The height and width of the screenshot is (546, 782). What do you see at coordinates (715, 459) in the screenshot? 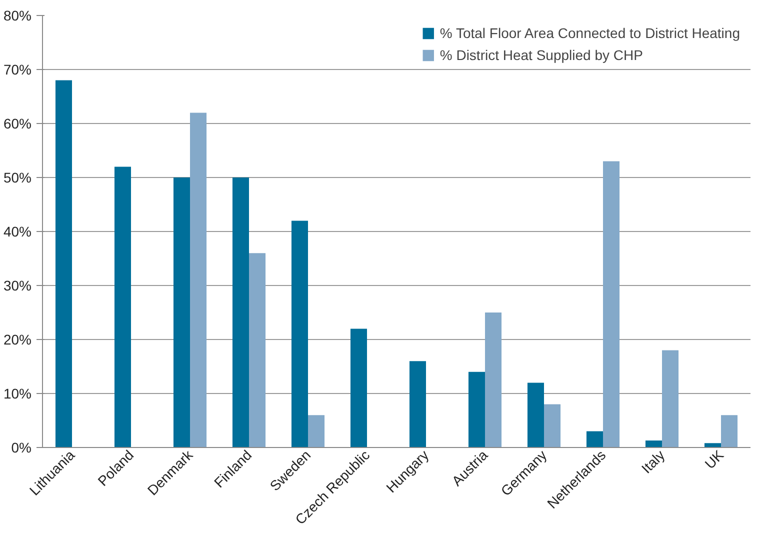
I see `x-tick-label: UK` at bounding box center [715, 459].